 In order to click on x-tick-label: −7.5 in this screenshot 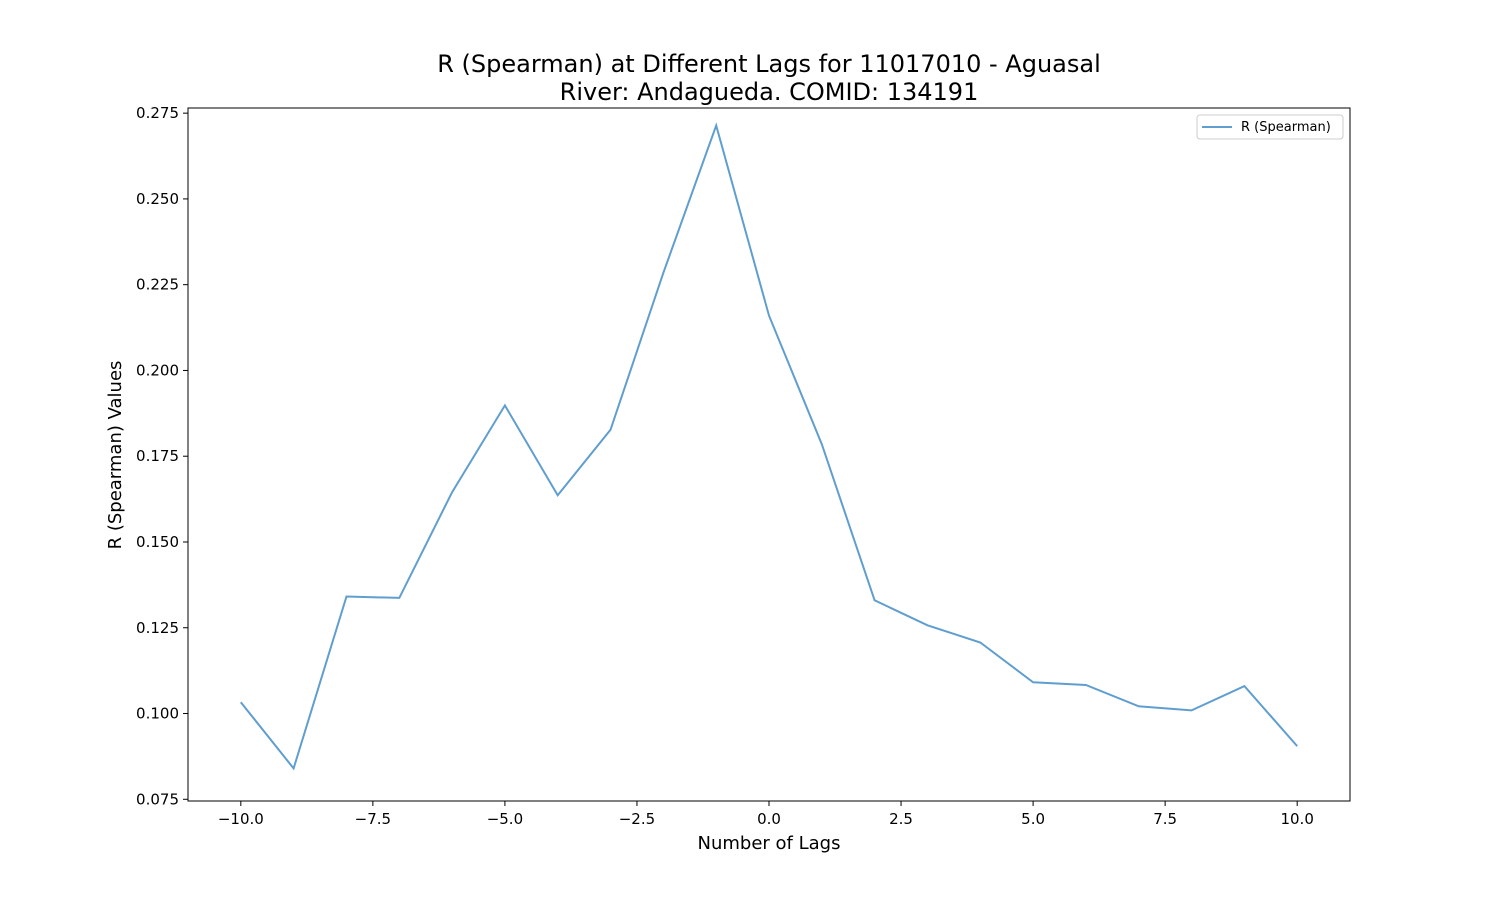, I will do `click(373, 819)`.